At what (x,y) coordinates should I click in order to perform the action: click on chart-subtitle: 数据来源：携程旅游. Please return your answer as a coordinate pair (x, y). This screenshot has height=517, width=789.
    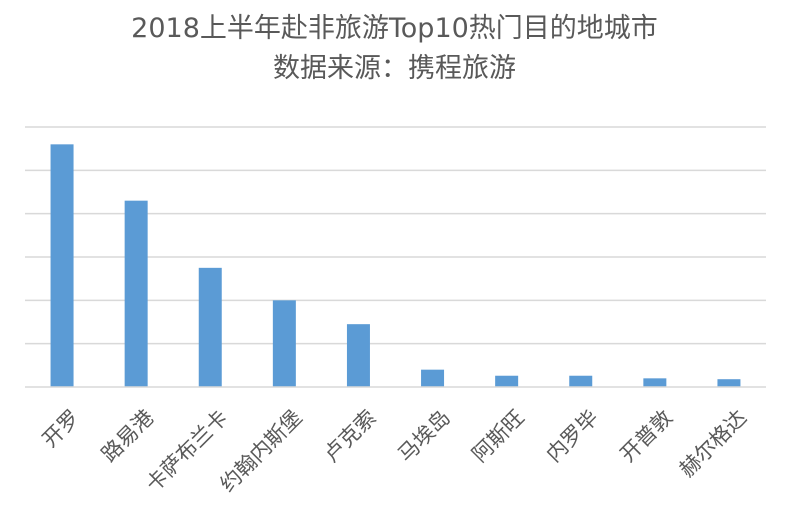
    Looking at the image, I should click on (394, 68).